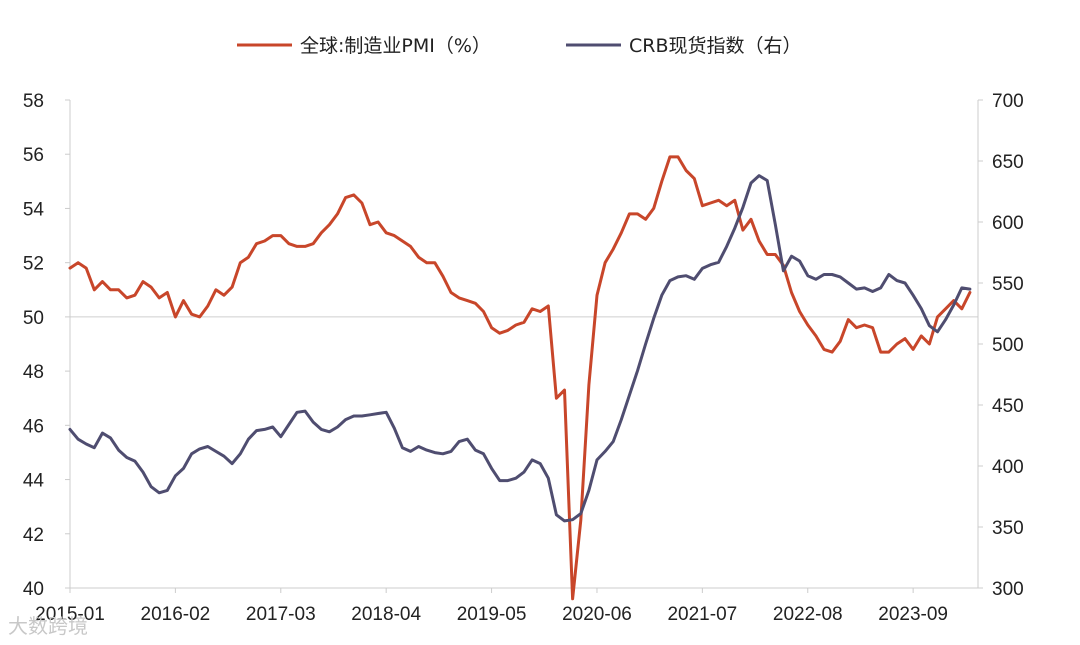 The width and height of the screenshot is (1080, 645). Describe the element at coordinates (33, 318) in the screenshot. I see `left-axis-tick-label: 50` at that location.